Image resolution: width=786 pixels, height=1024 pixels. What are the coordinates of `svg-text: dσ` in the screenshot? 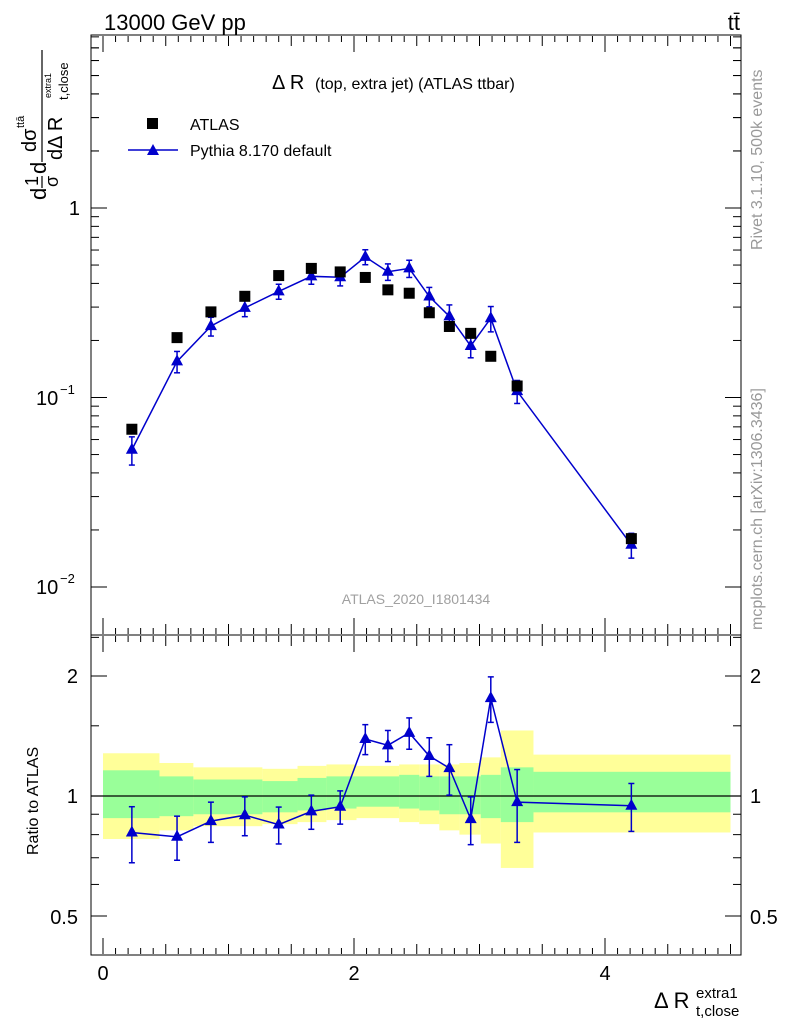 It's located at (30, 140).